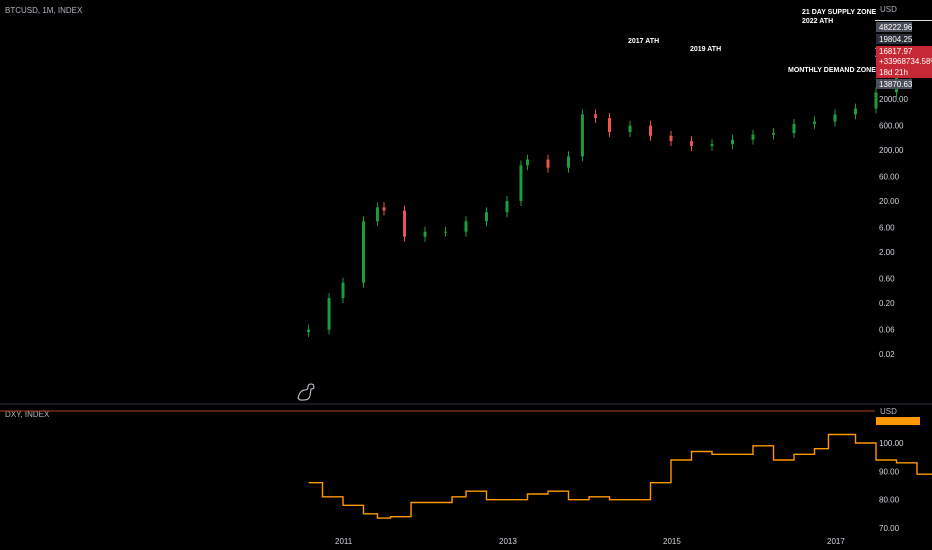 This screenshot has width=932, height=550. Describe the element at coordinates (887, 303) in the screenshot. I see `btc-ytick-label: 0.20` at that location.